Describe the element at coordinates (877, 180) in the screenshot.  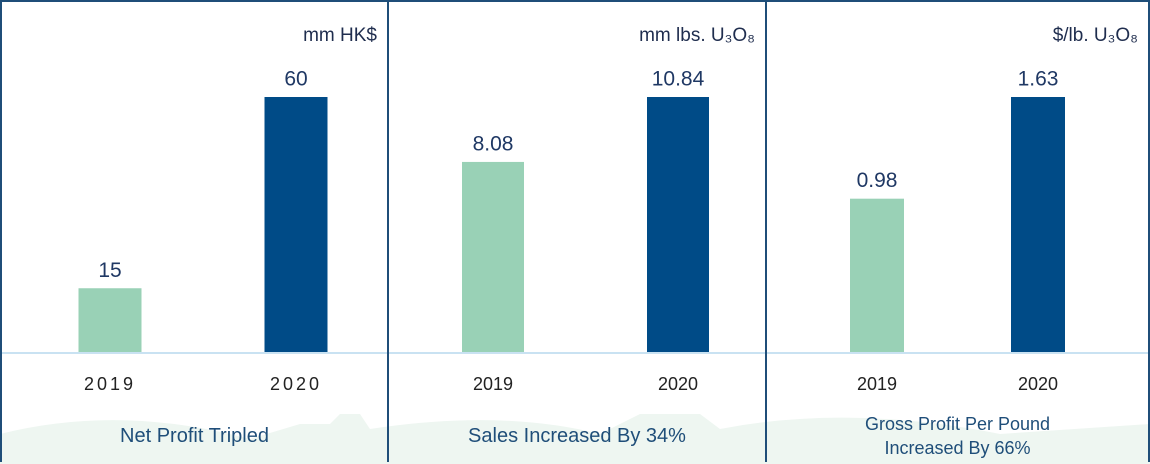
I see `value-label: 0.98` at that location.